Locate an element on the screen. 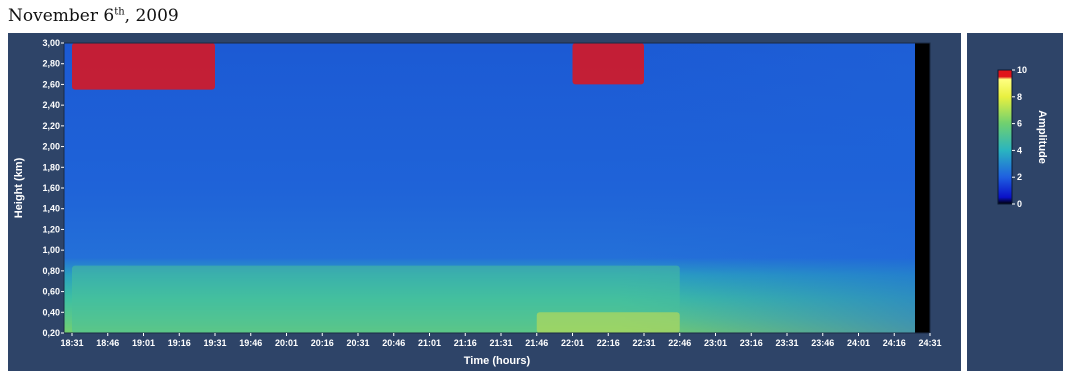  y-tick-label: 1,40 is located at coordinates (51, 209).